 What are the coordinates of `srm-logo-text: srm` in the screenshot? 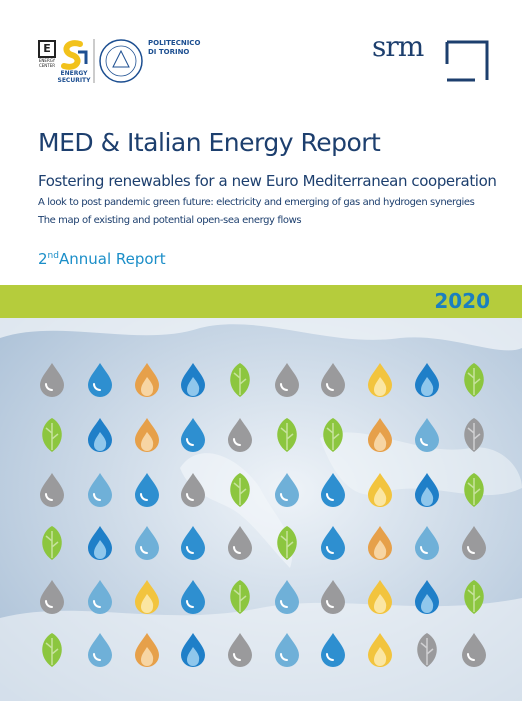 It's located at (398, 46).